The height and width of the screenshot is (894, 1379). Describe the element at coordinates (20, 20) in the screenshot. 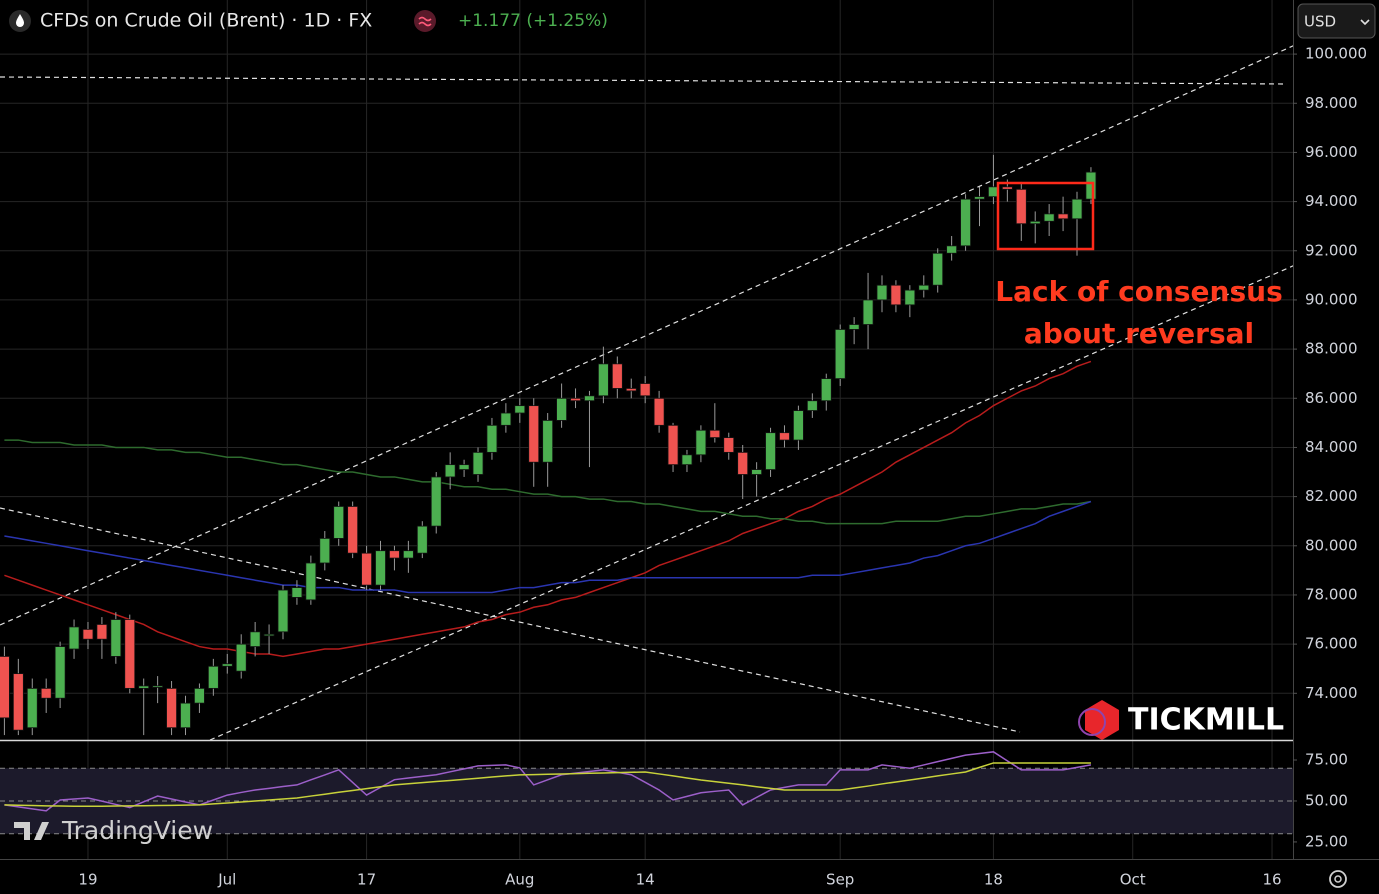

I see `symbol-drop` at that location.